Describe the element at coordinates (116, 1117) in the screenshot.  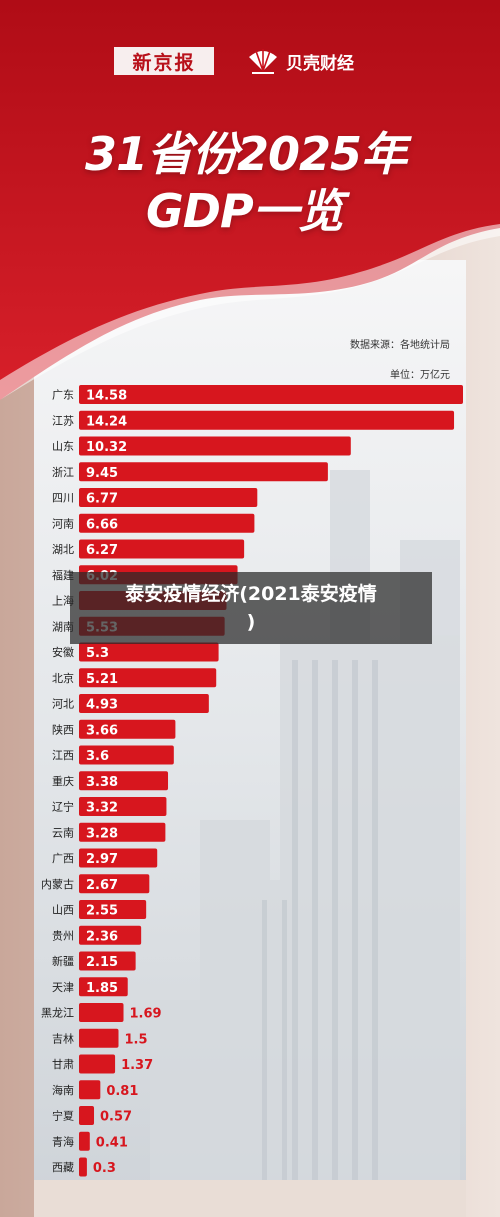
I see `value-label: 0.57` at that location.